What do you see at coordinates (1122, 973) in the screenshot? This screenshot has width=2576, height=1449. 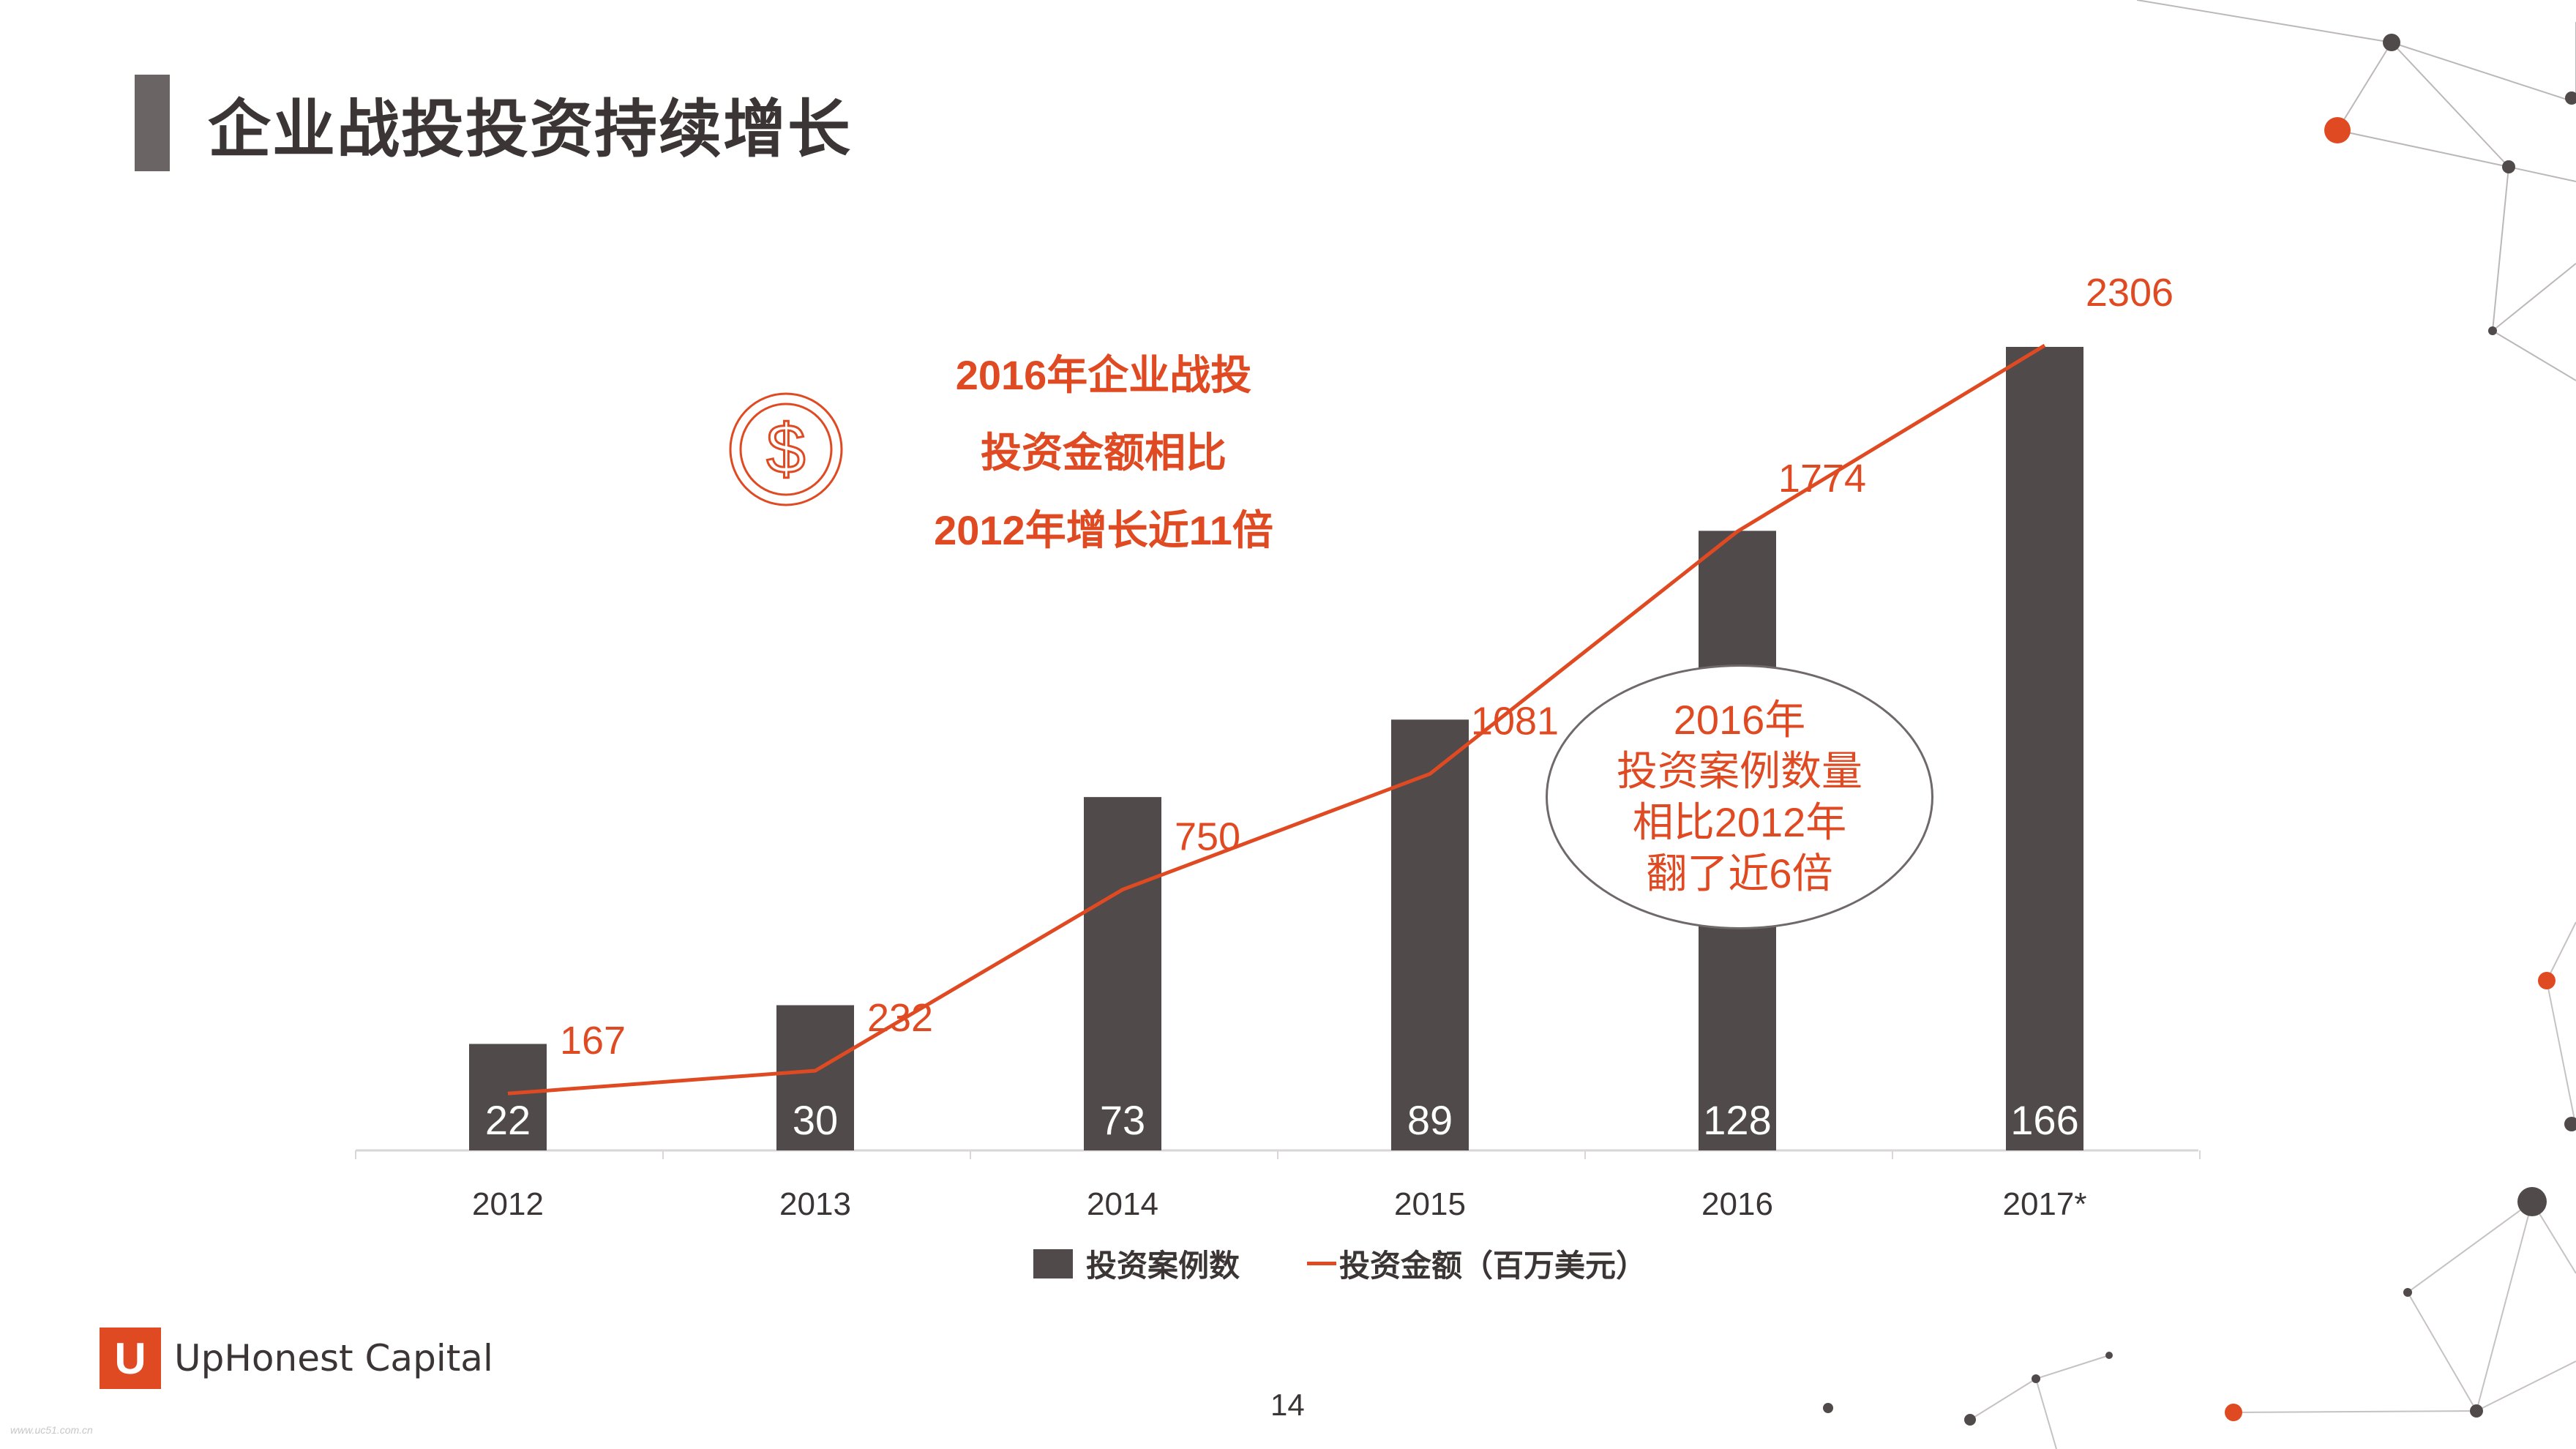 I see `bar-2014` at bounding box center [1122, 973].